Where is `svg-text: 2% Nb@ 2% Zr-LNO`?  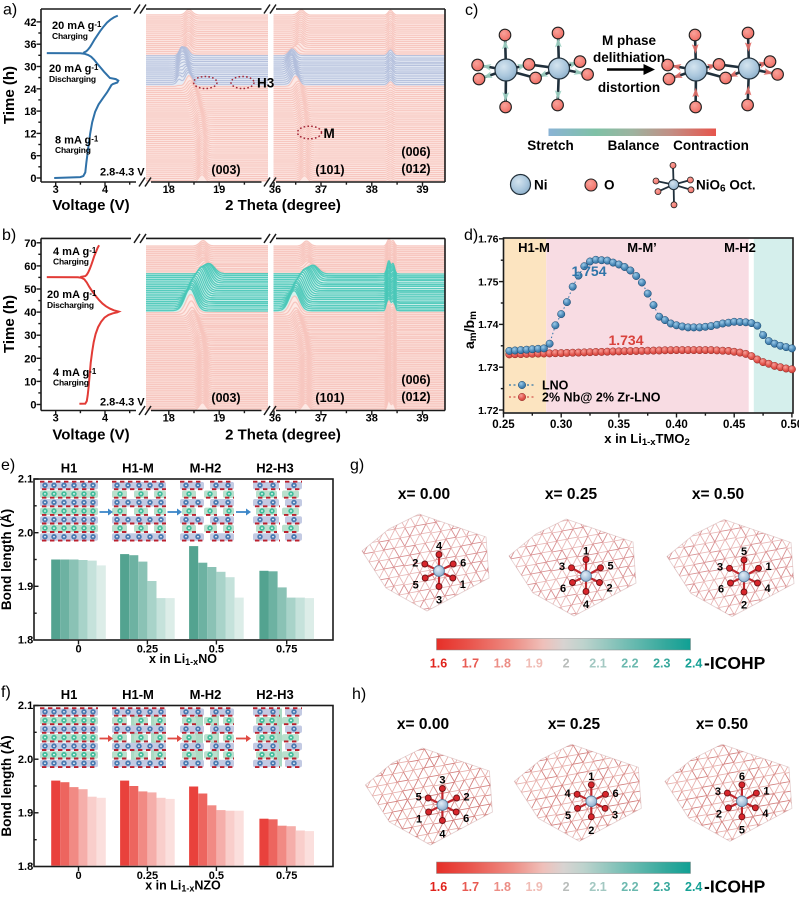
svg-text: 2% Nb@ 2% Zr-LNO is located at coordinates (601, 398).